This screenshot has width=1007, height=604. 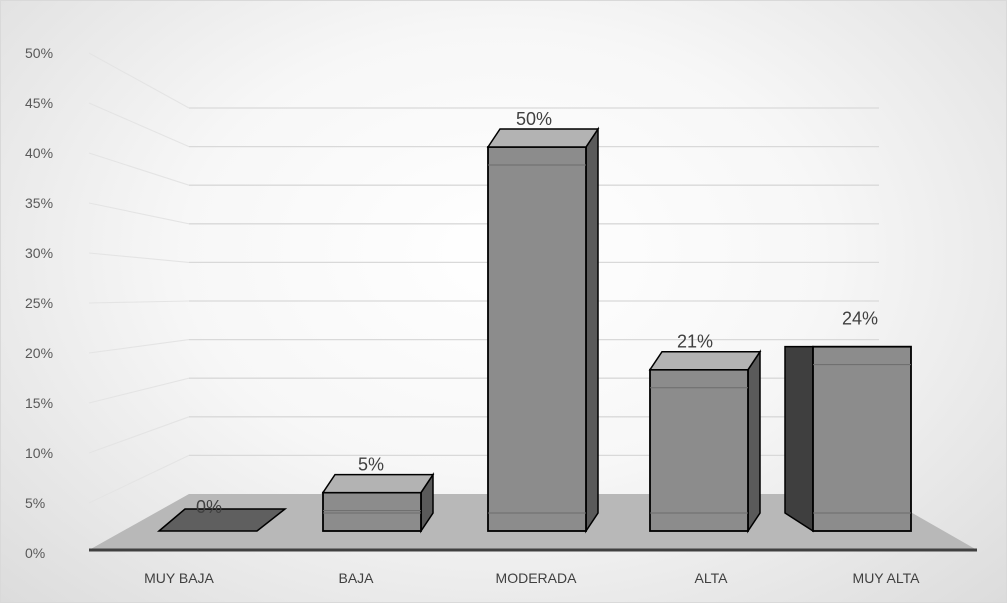 What do you see at coordinates (39, 453) in the screenshot?
I see `y-tick-label: 10%` at bounding box center [39, 453].